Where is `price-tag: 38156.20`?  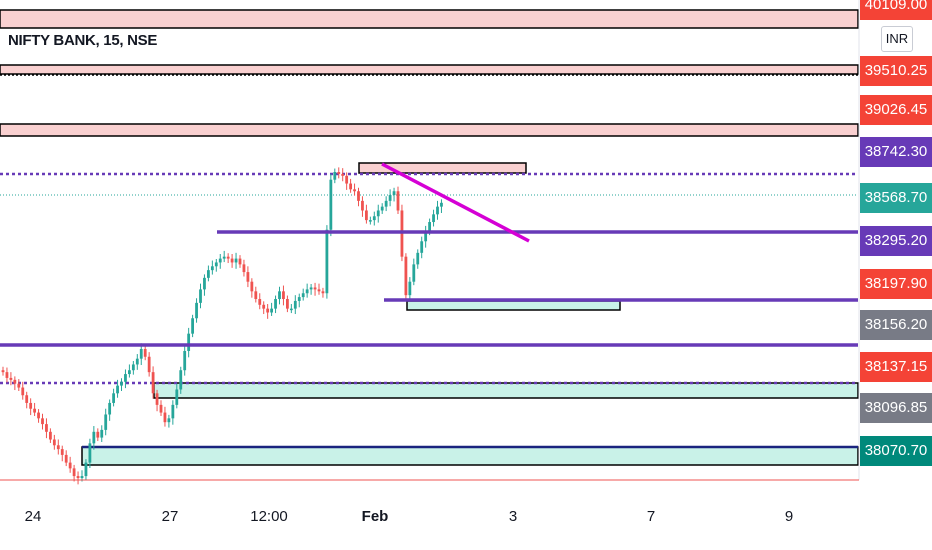 price-tag: 38156.20 is located at coordinates (896, 325).